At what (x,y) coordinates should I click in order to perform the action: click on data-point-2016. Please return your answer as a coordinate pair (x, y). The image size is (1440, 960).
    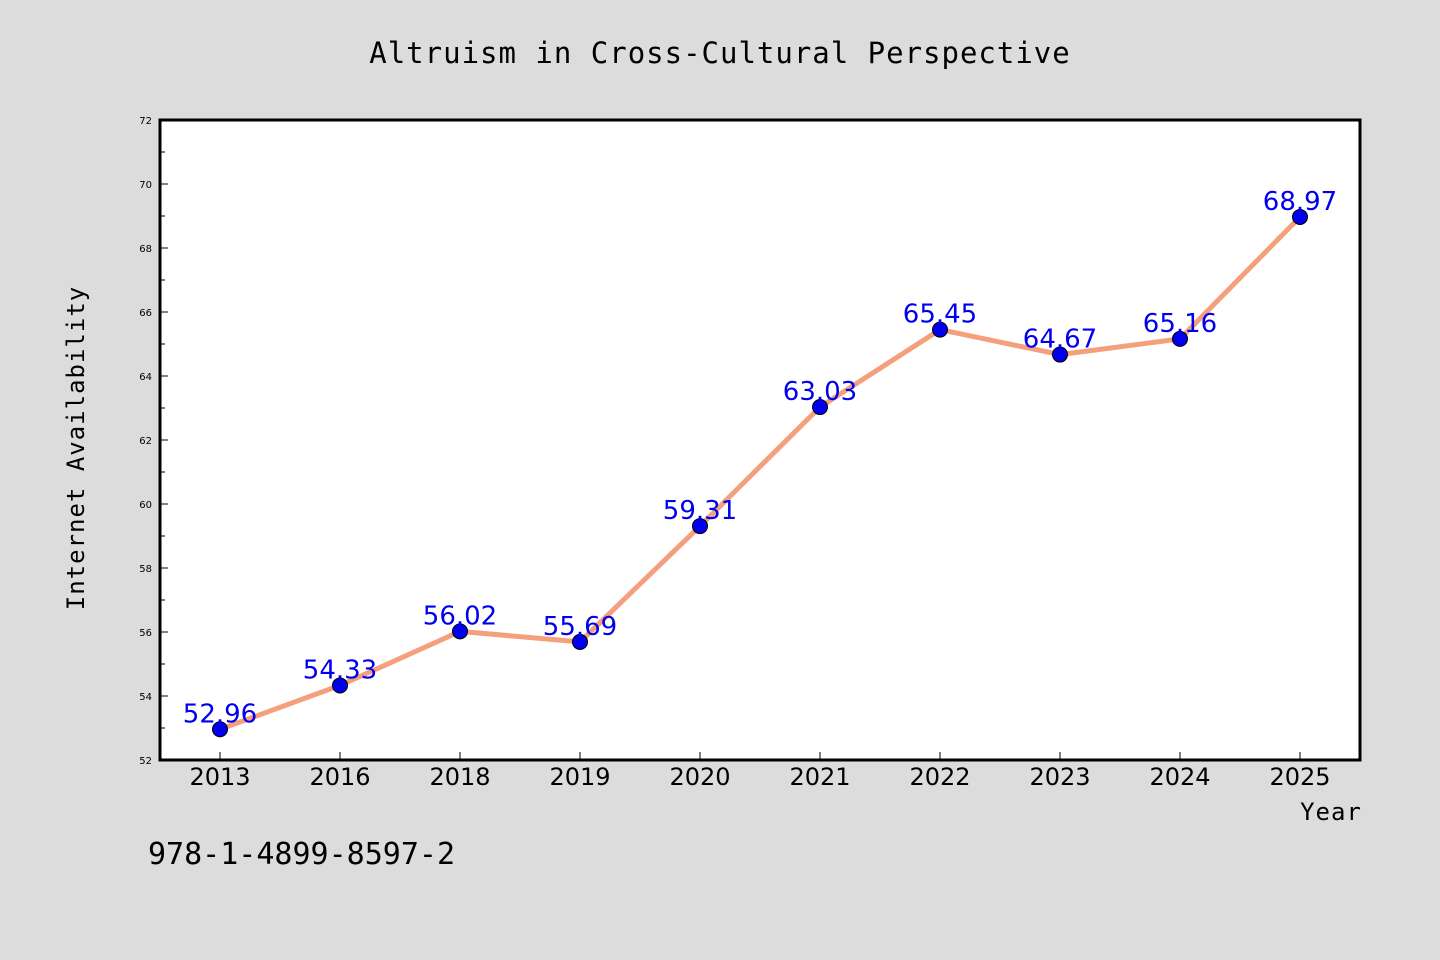
    Looking at the image, I should click on (340, 685).